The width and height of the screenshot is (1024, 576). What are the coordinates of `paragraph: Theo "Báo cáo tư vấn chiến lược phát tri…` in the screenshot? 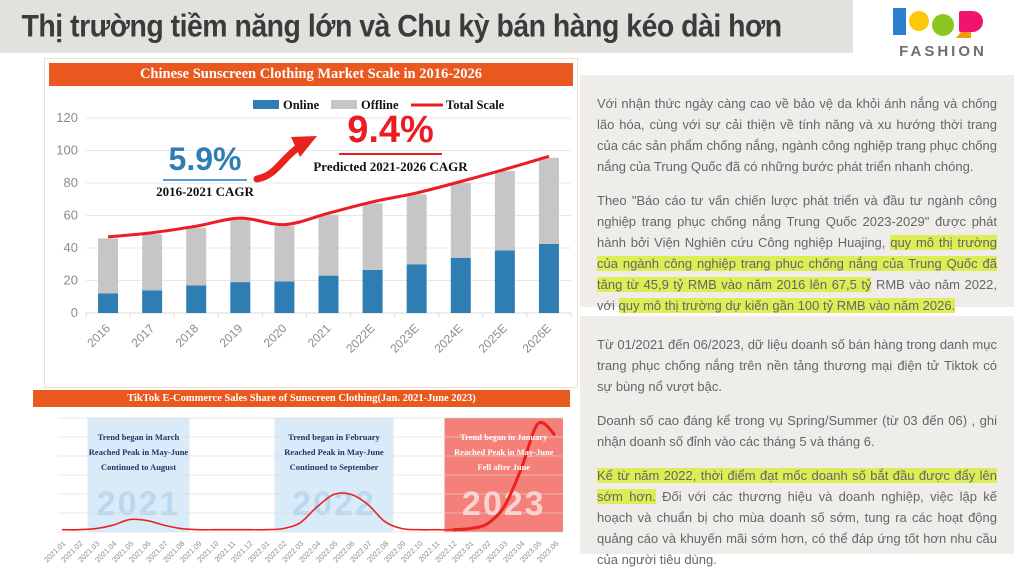 It's located at (797, 253).